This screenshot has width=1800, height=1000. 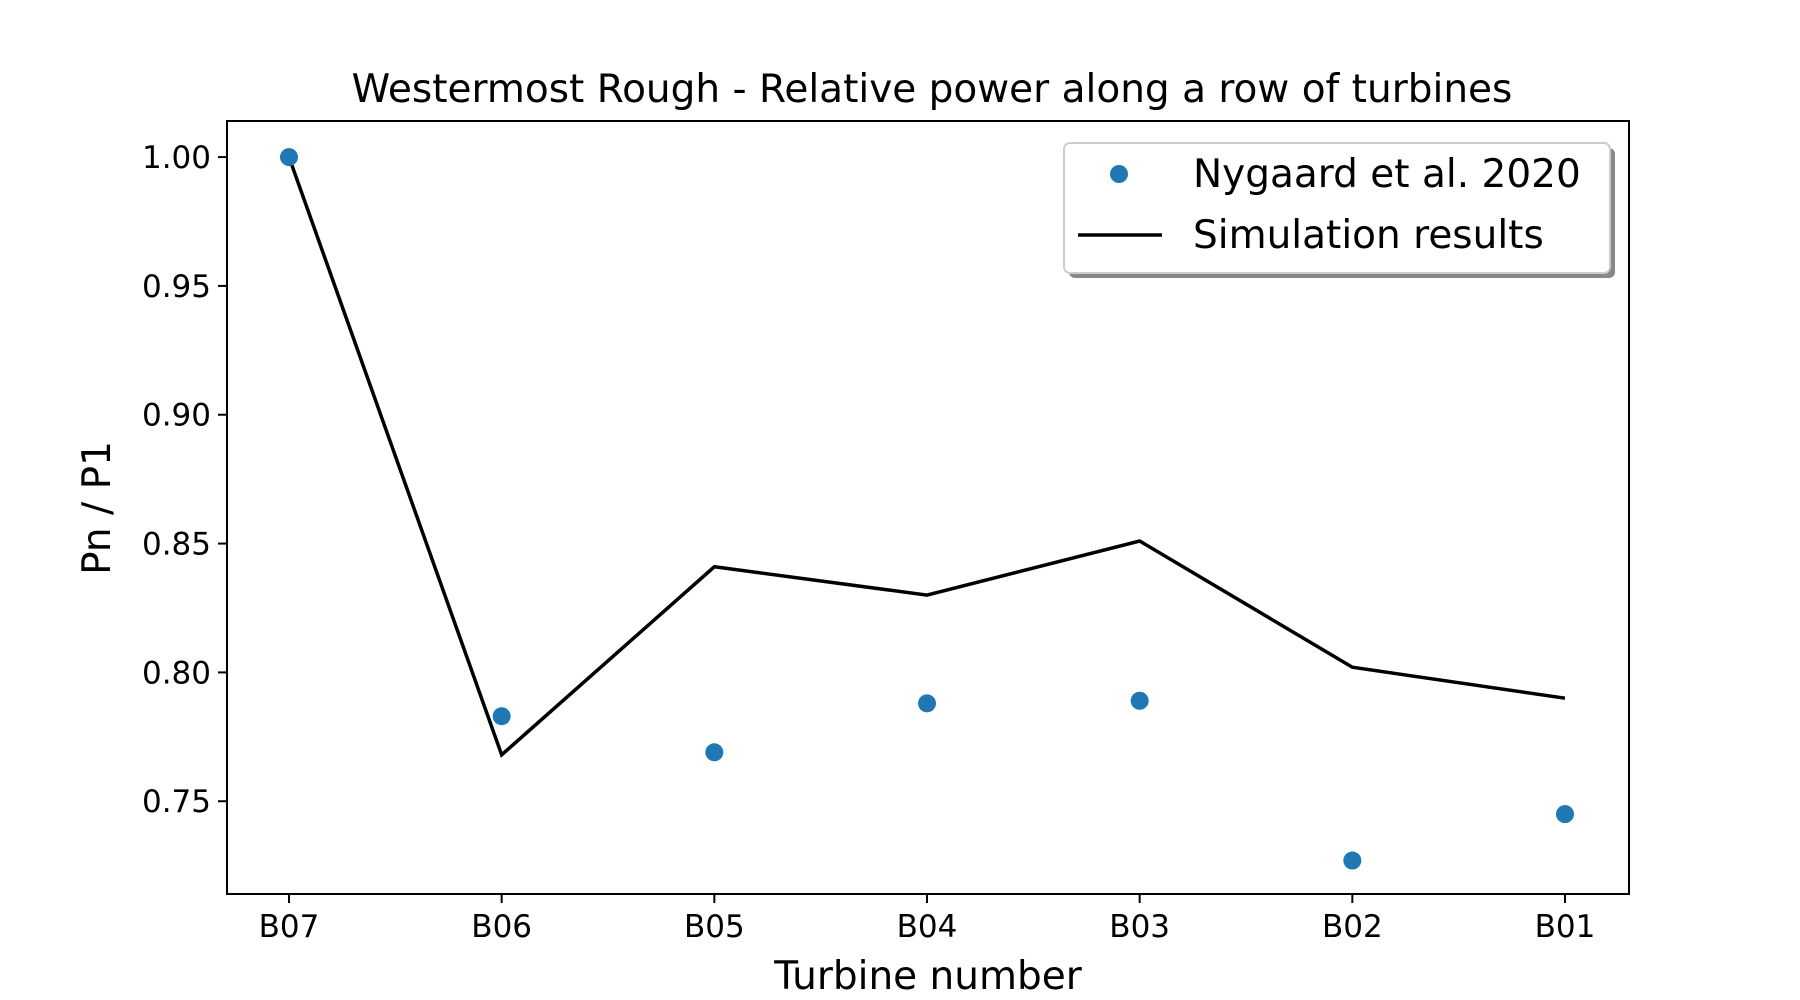 What do you see at coordinates (97, 508) in the screenshot?
I see `y-axis-label: Pn / P1` at bounding box center [97, 508].